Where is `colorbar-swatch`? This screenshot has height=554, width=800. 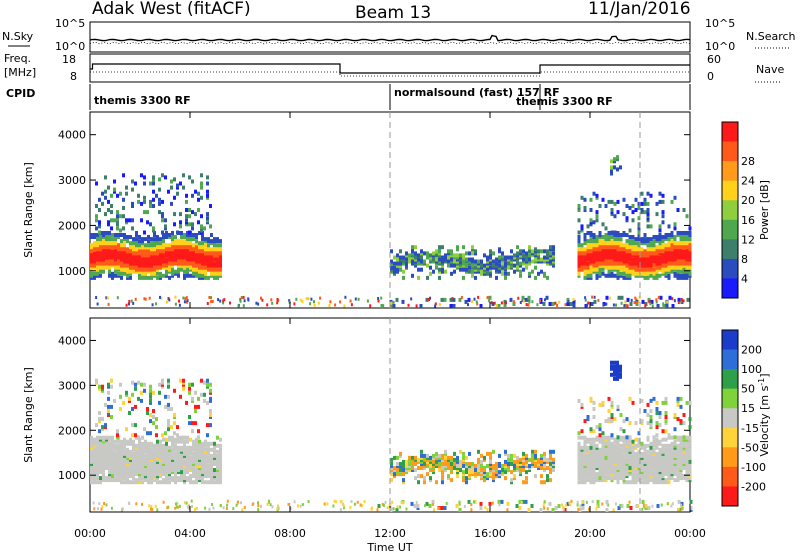
colorbar-swatch is located at coordinates (730, 418).